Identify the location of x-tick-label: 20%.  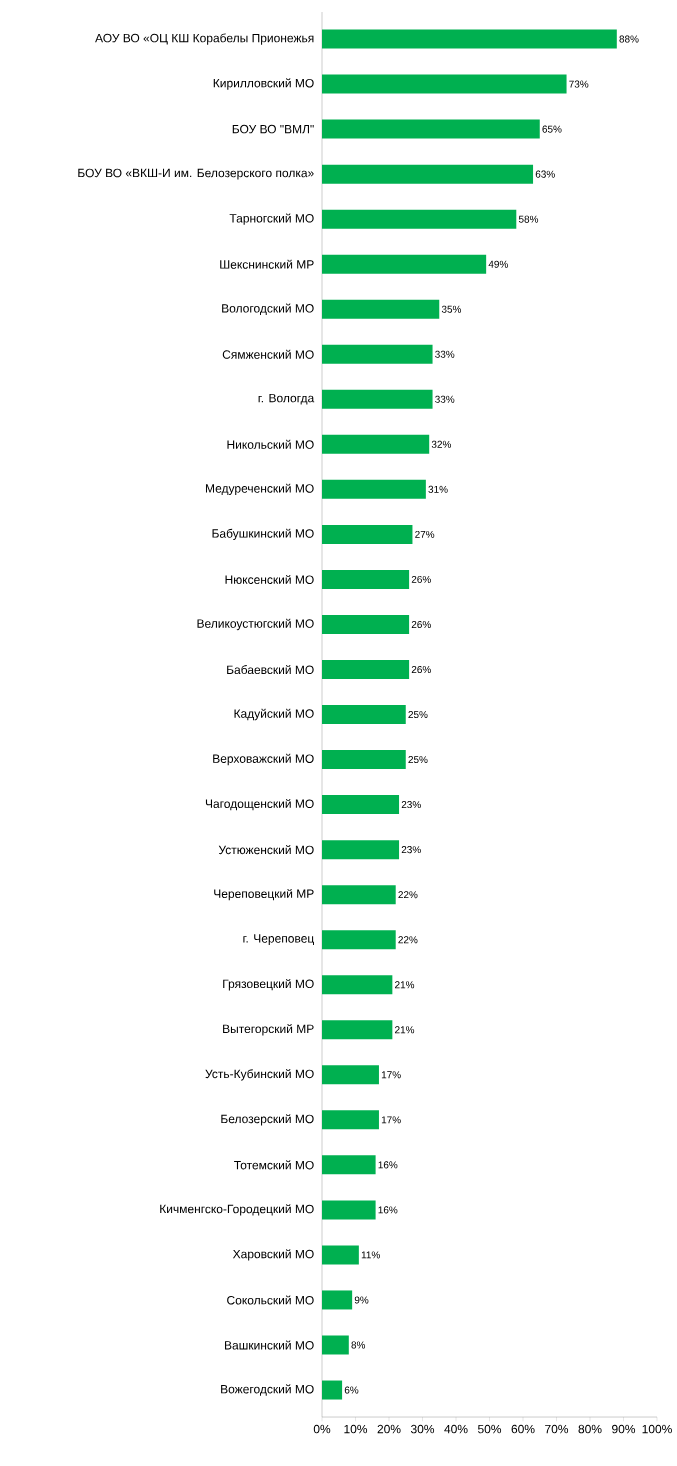
(389, 1429).